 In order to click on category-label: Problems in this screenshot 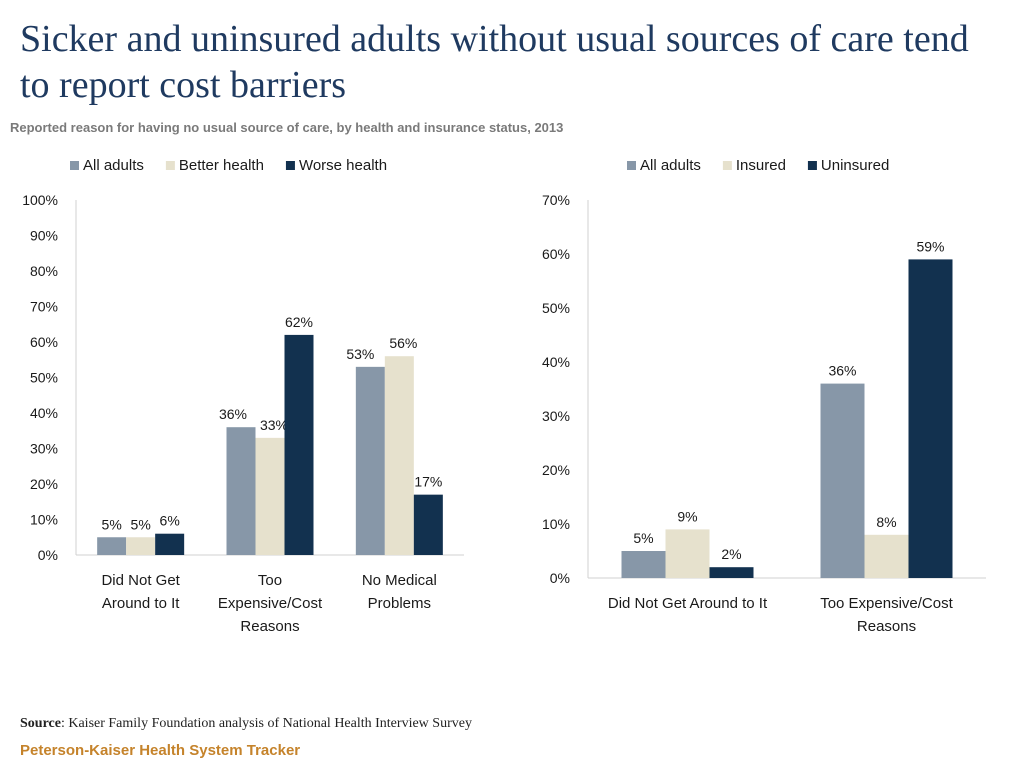, I will do `click(399, 603)`.